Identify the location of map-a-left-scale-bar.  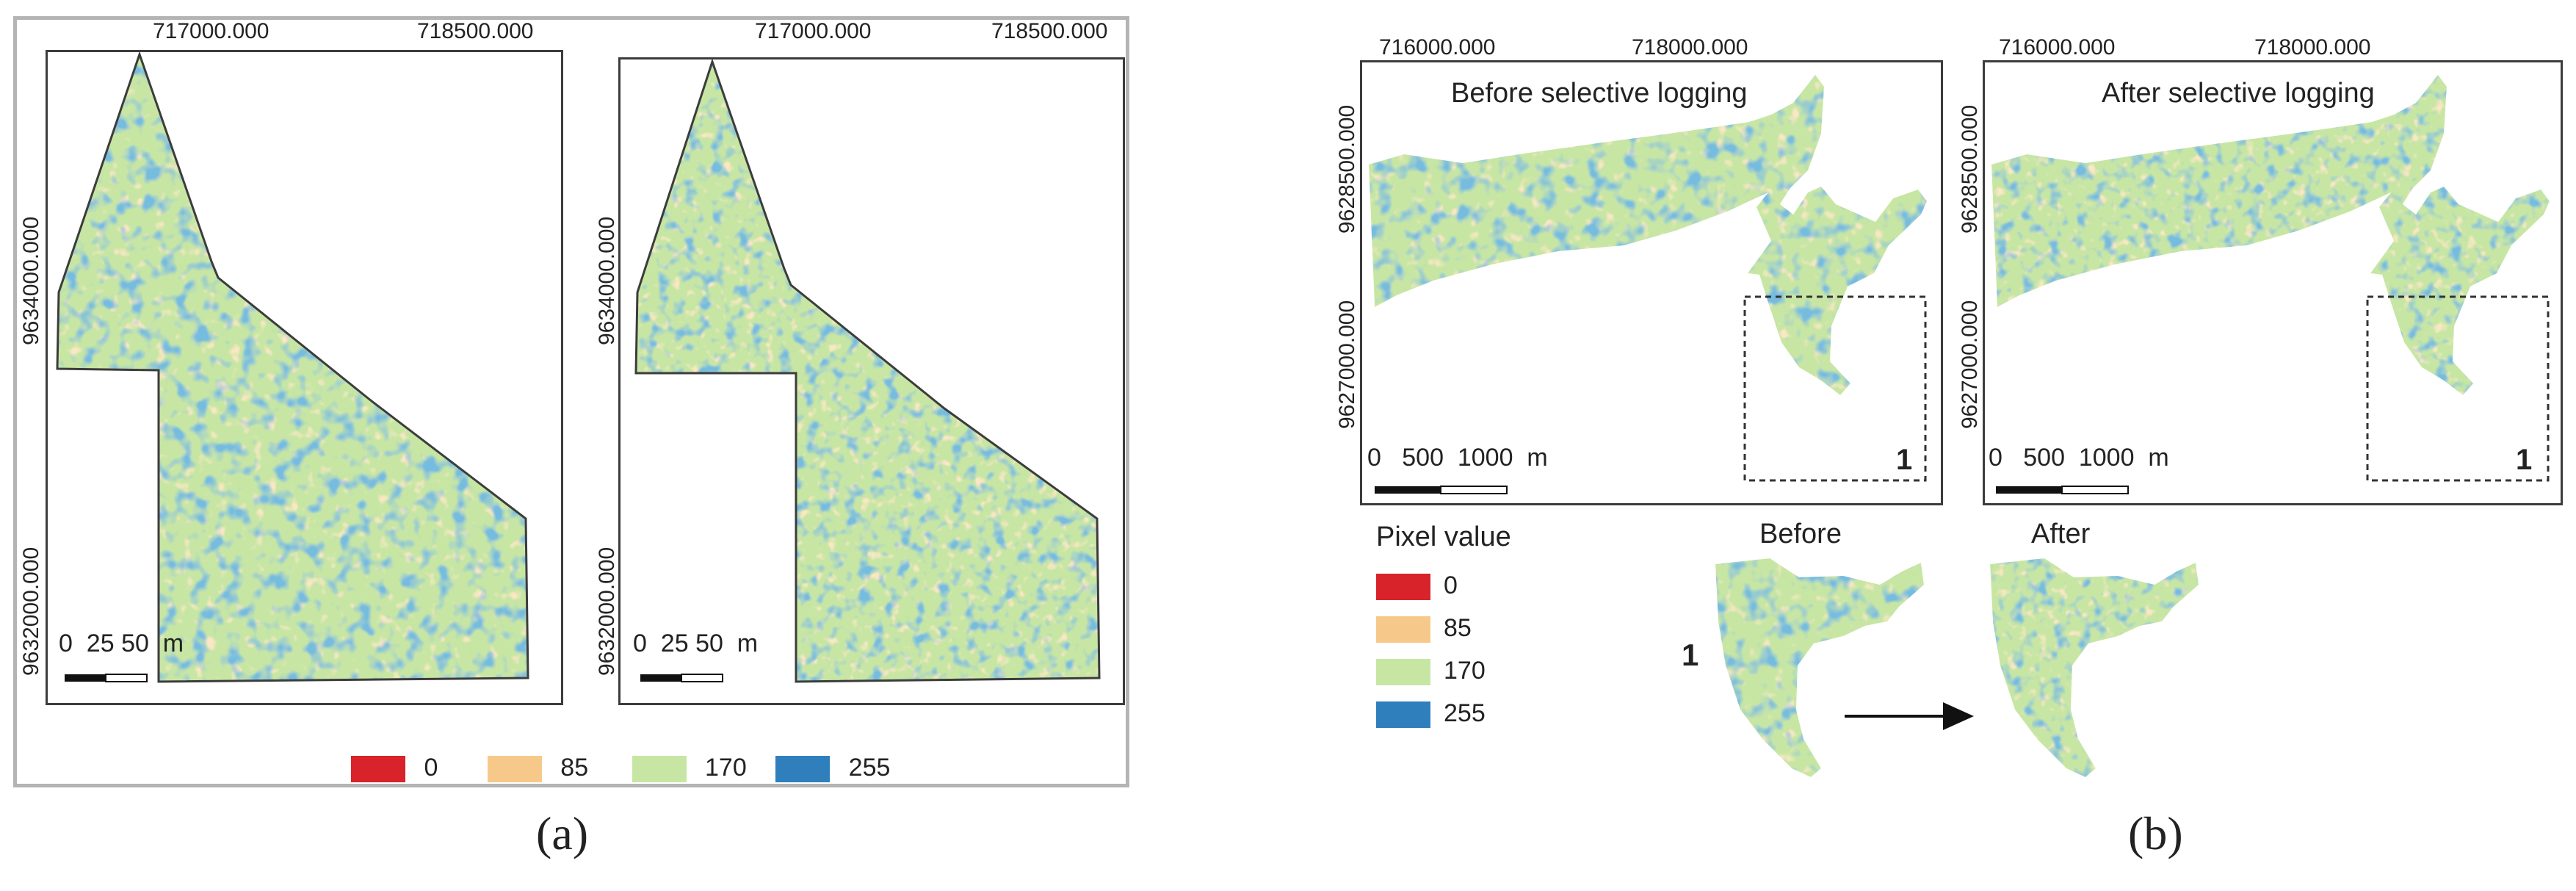
(106, 678).